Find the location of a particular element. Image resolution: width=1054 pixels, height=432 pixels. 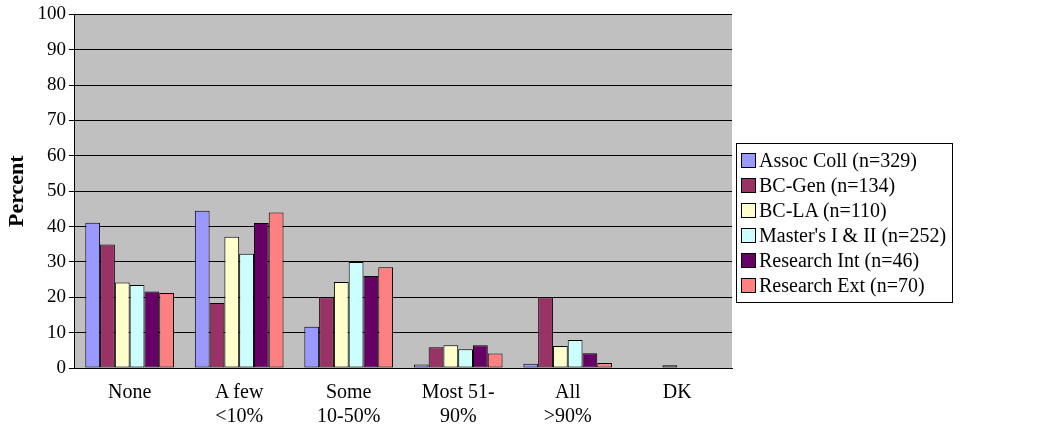

y-tick-label: 90 is located at coordinates (56, 48).